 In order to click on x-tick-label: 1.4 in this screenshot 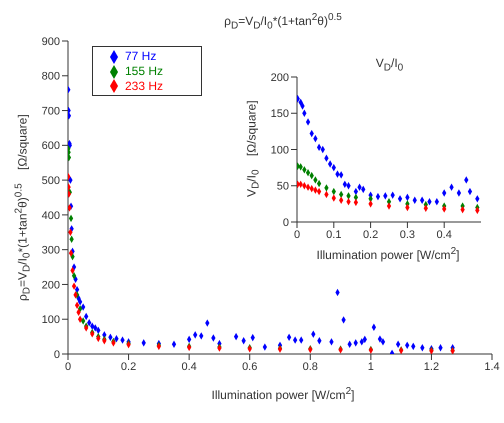, I will do `click(492, 366)`.